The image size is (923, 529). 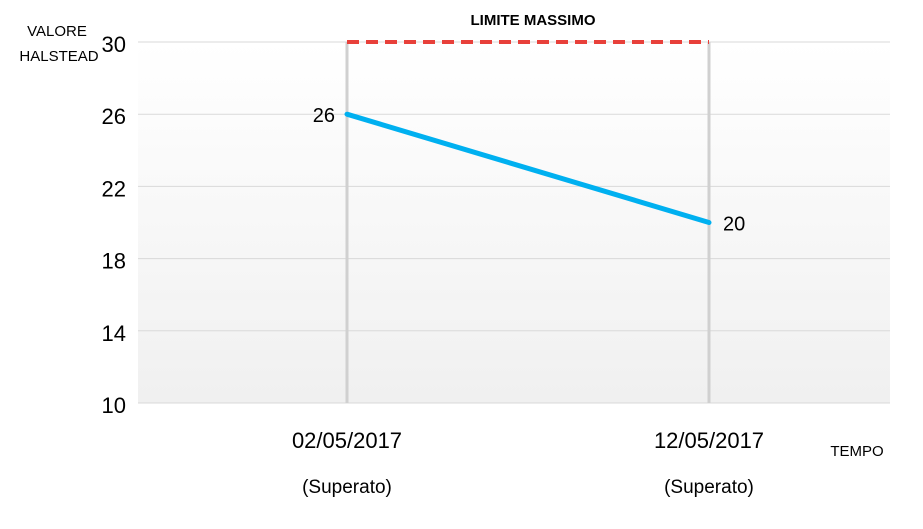 What do you see at coordinates (114, 225) in the screenshot?
I see `y-tick-labels: 10 14 18 22 26 30` at bounding box center [114, 225].